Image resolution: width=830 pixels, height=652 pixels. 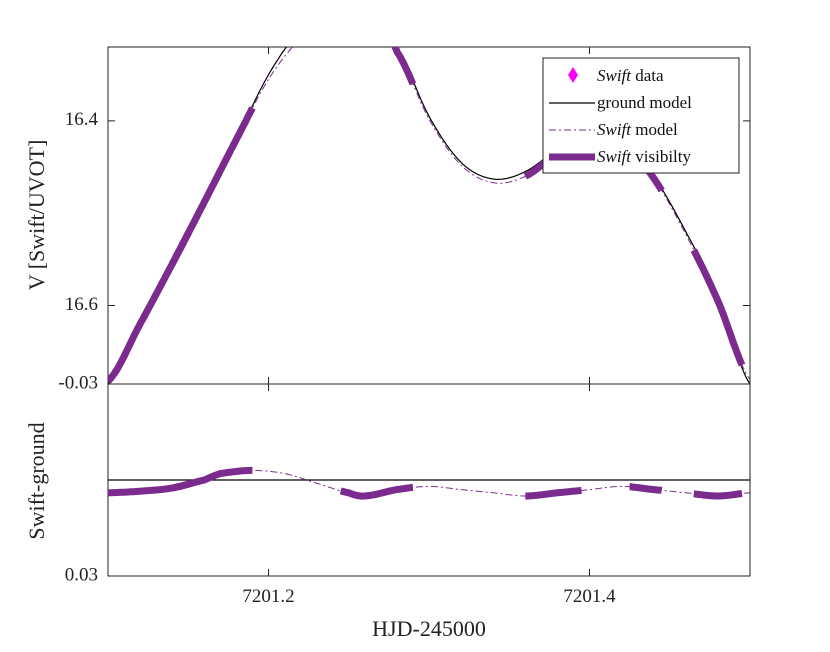 I want to click on bottom-y-axis-title: Swift-ground, so click(x=36, y=480).